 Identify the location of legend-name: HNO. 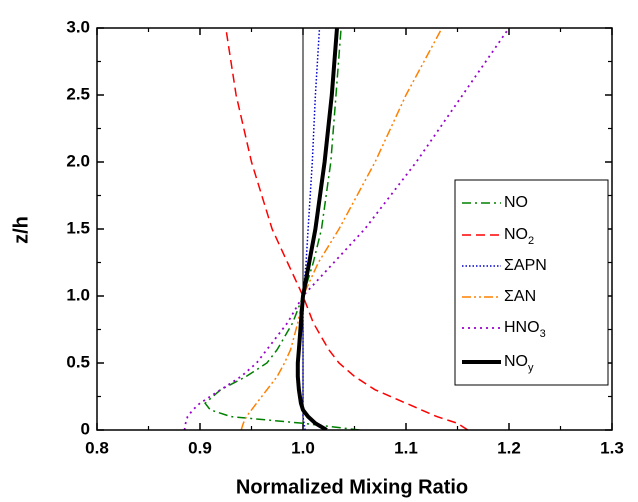
(522, 327).